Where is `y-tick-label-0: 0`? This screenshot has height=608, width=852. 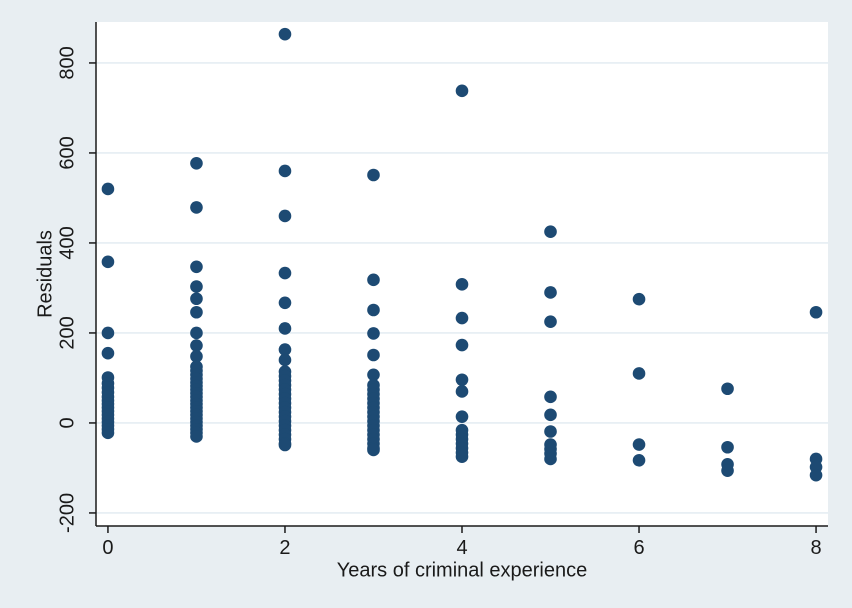 y-tick-label-0: 0 is located at coordinates (67, 422).